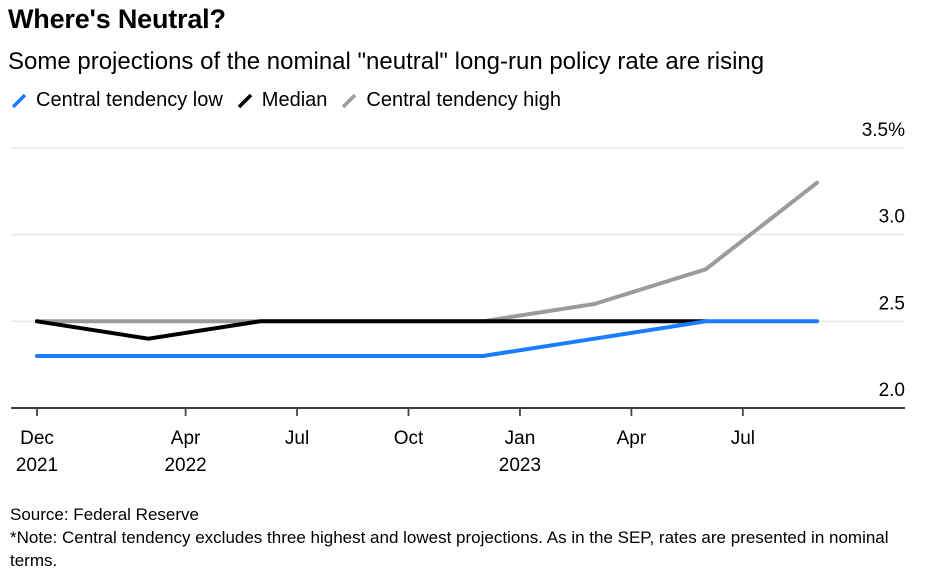  Describe the element at coordinates (117, 19) in the screenshot. I see `chart-title: Where's Neutral?` at that location.